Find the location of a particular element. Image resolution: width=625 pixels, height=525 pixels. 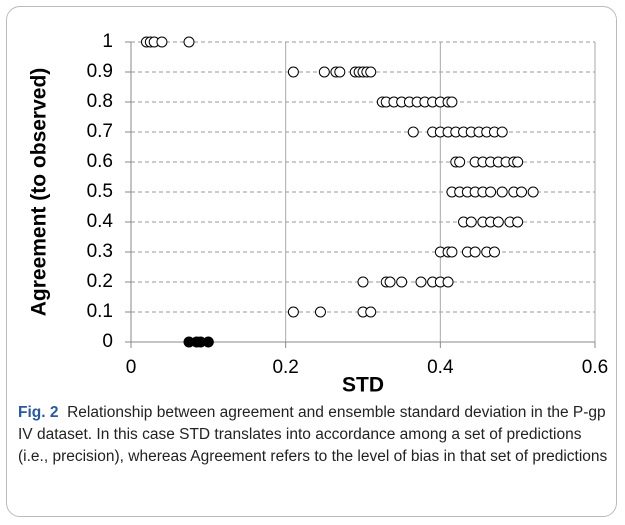

y-axis-label: Agreement (to observed) is located at coordinates (39, 192).